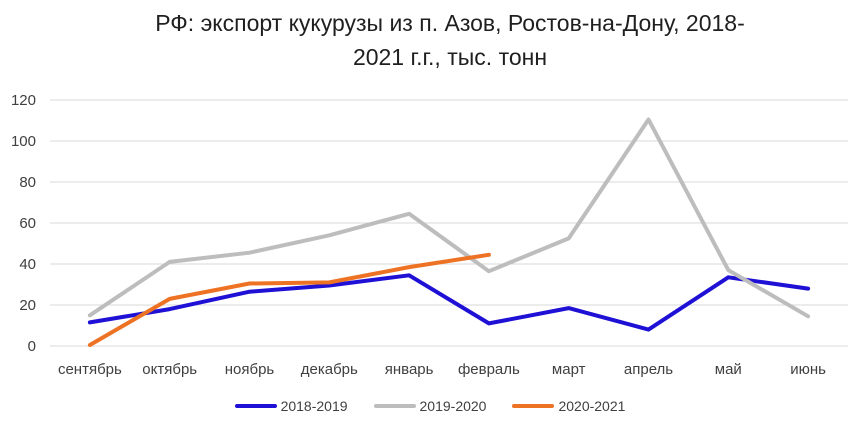 The height and width of the screenshot is (430, 860). What do you see at coordinates (289, 299) in the screenshot?
I see `series-line-2020-2021` at bounding box center [289, 299].